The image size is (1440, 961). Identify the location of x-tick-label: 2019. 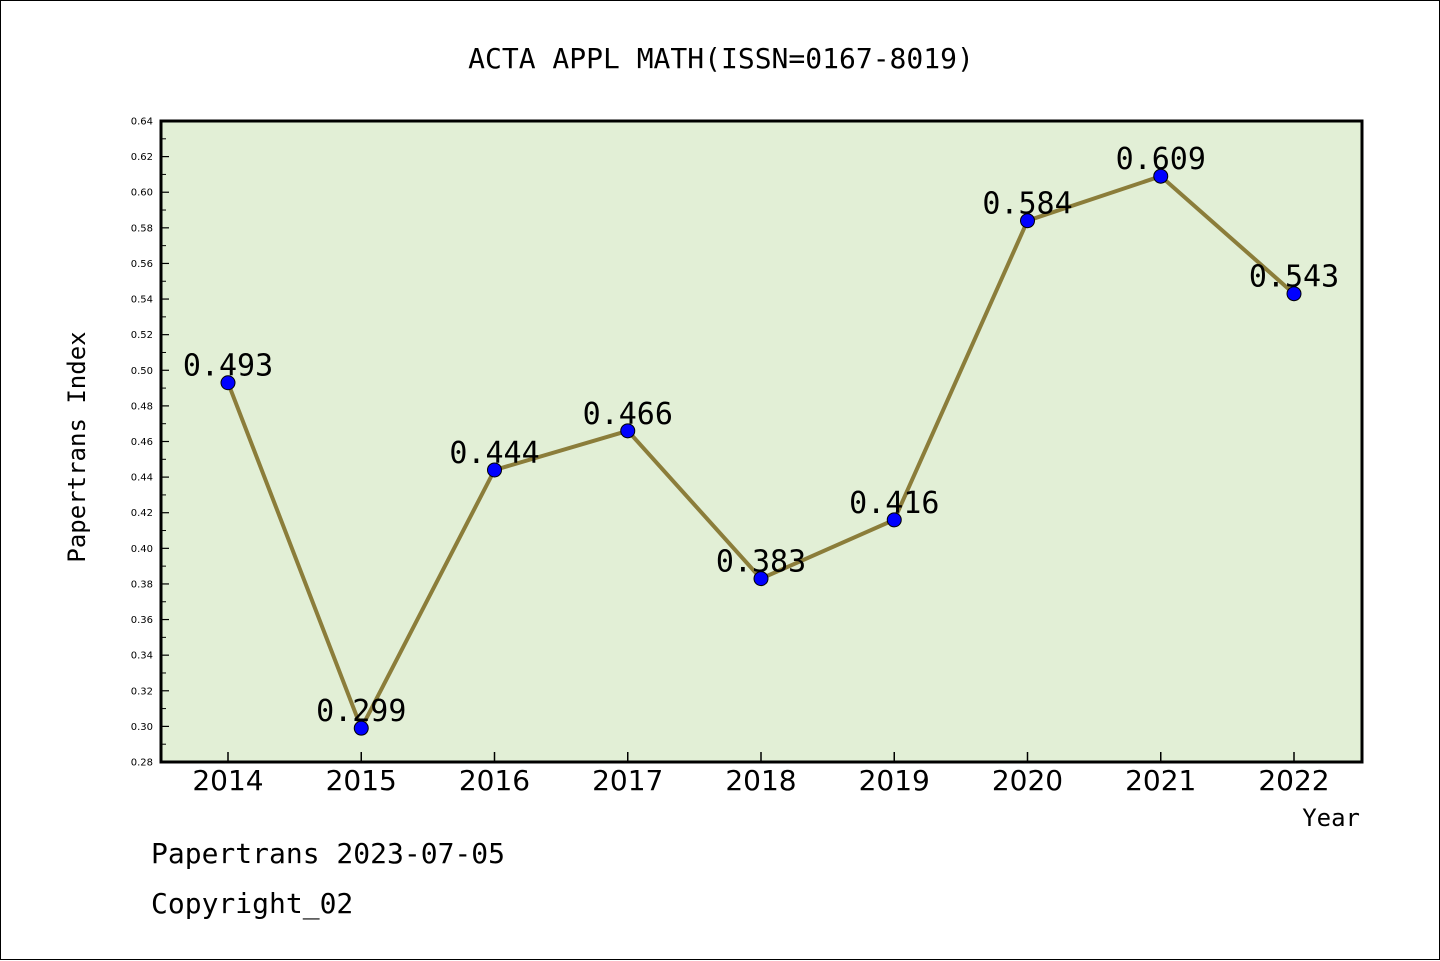
(894, 780).